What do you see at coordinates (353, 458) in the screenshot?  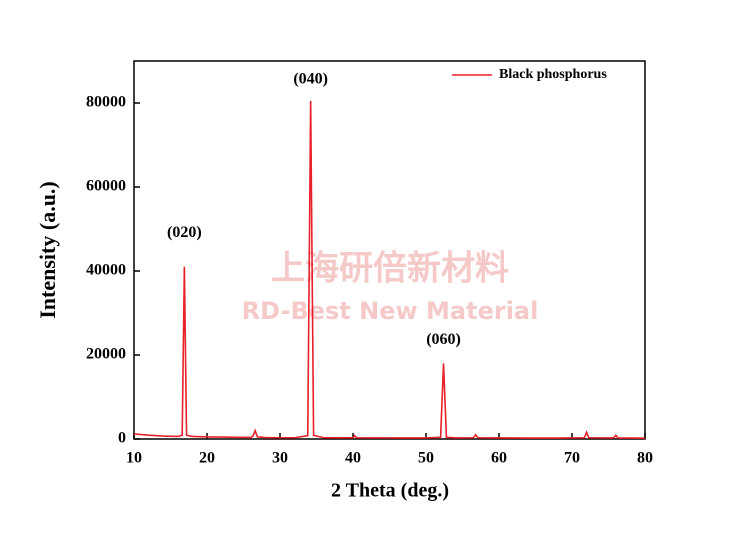 I see `x-tick-label: 40` at bounding box center [353, 458].